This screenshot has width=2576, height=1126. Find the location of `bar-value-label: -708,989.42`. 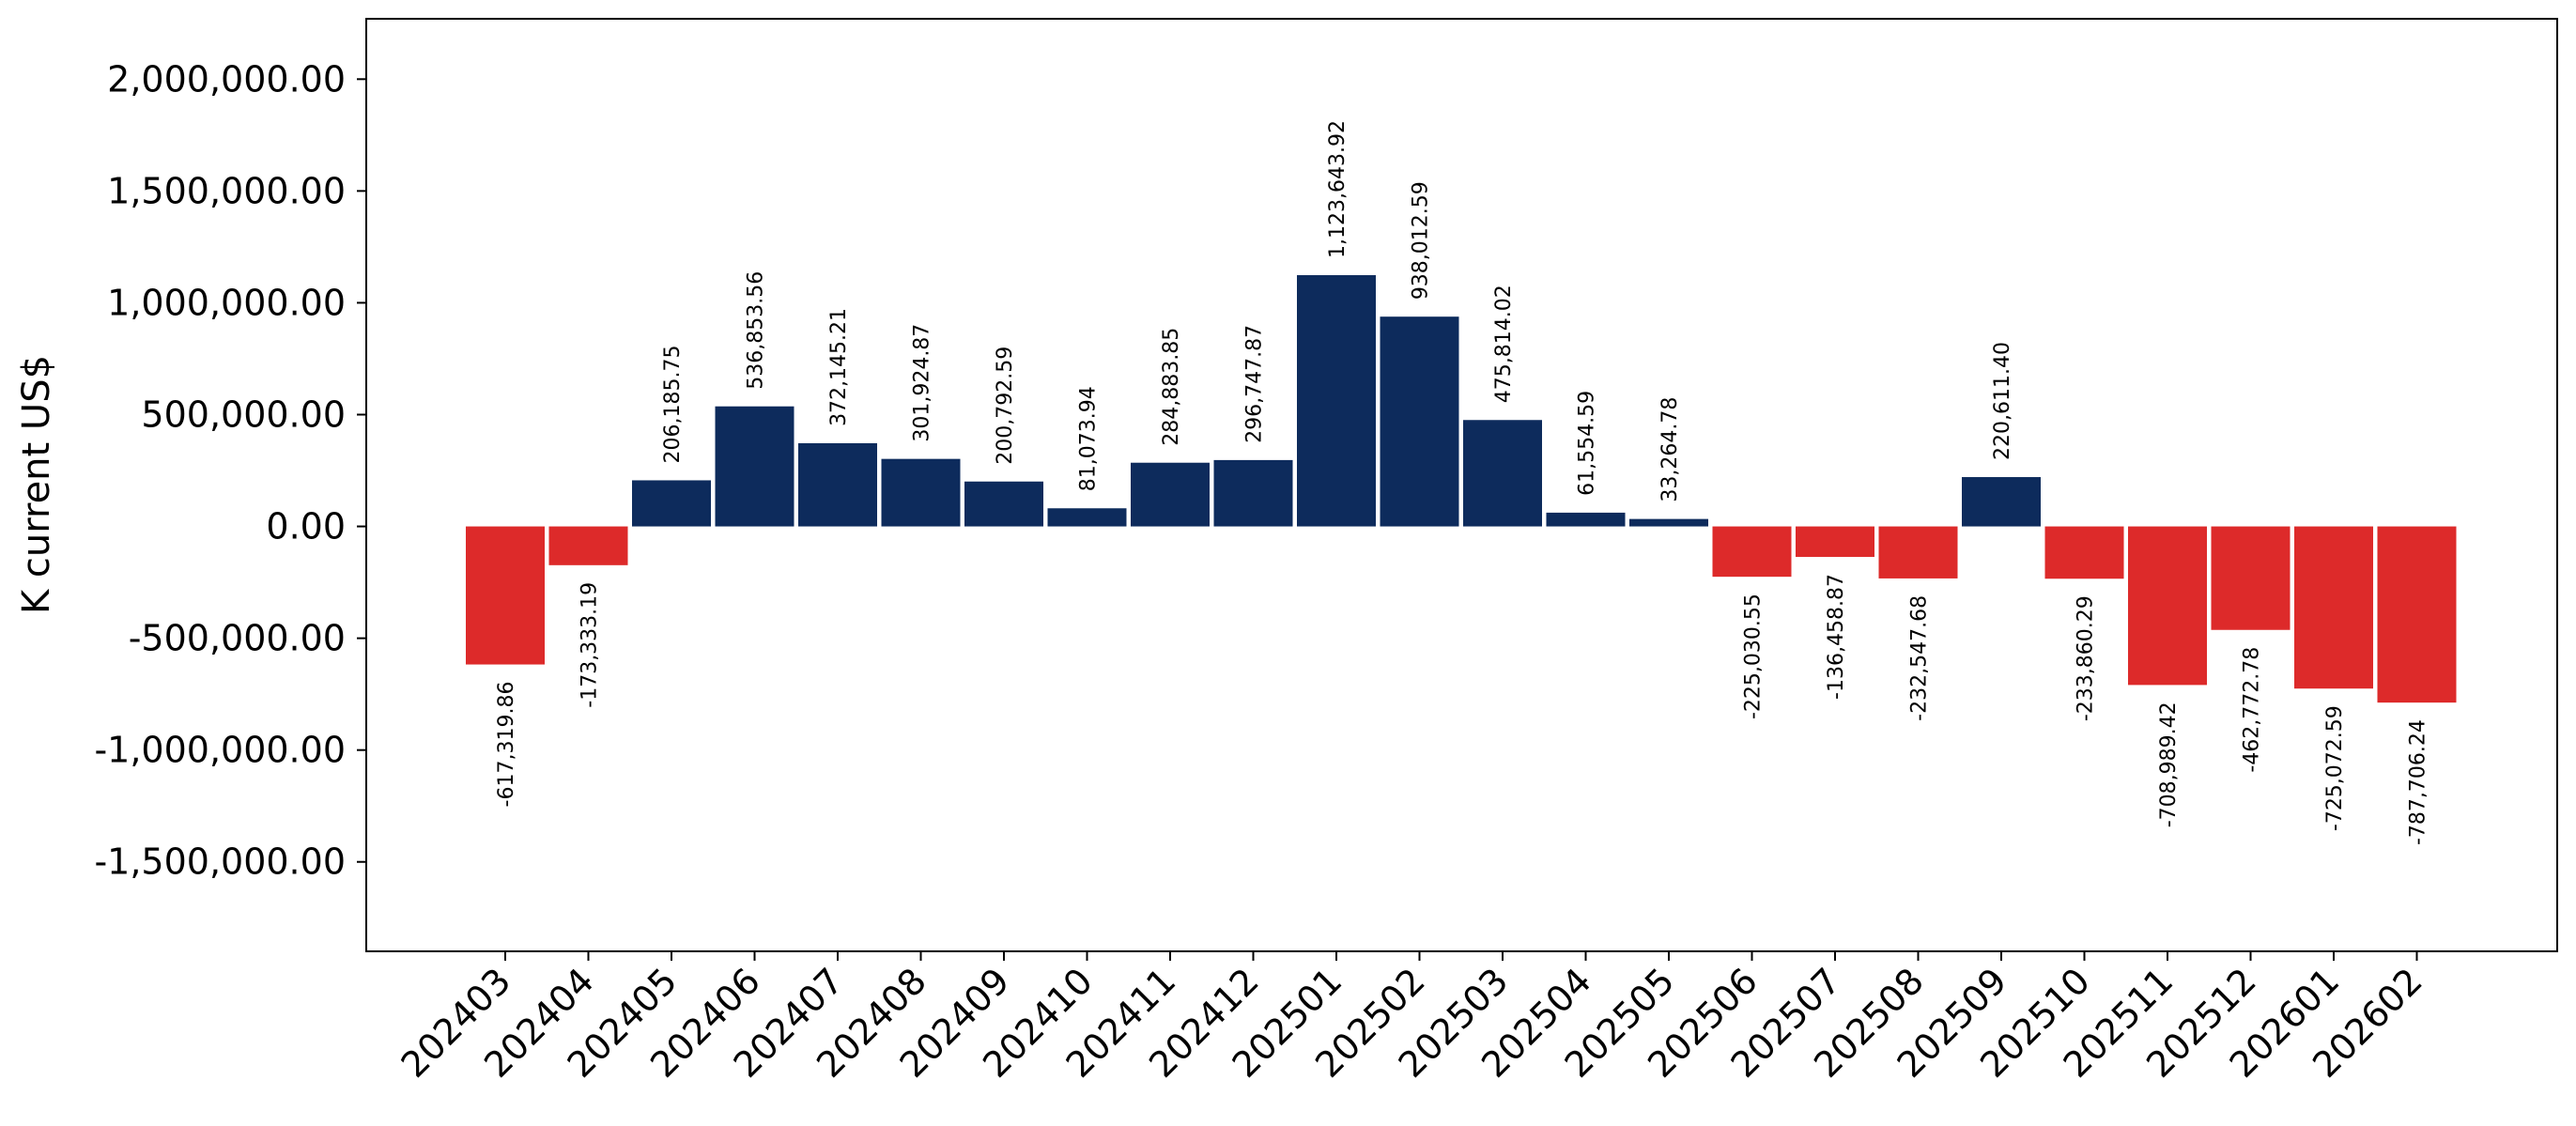

bar-value-label: -708,989.42 is located at coordinates (2169, 764).